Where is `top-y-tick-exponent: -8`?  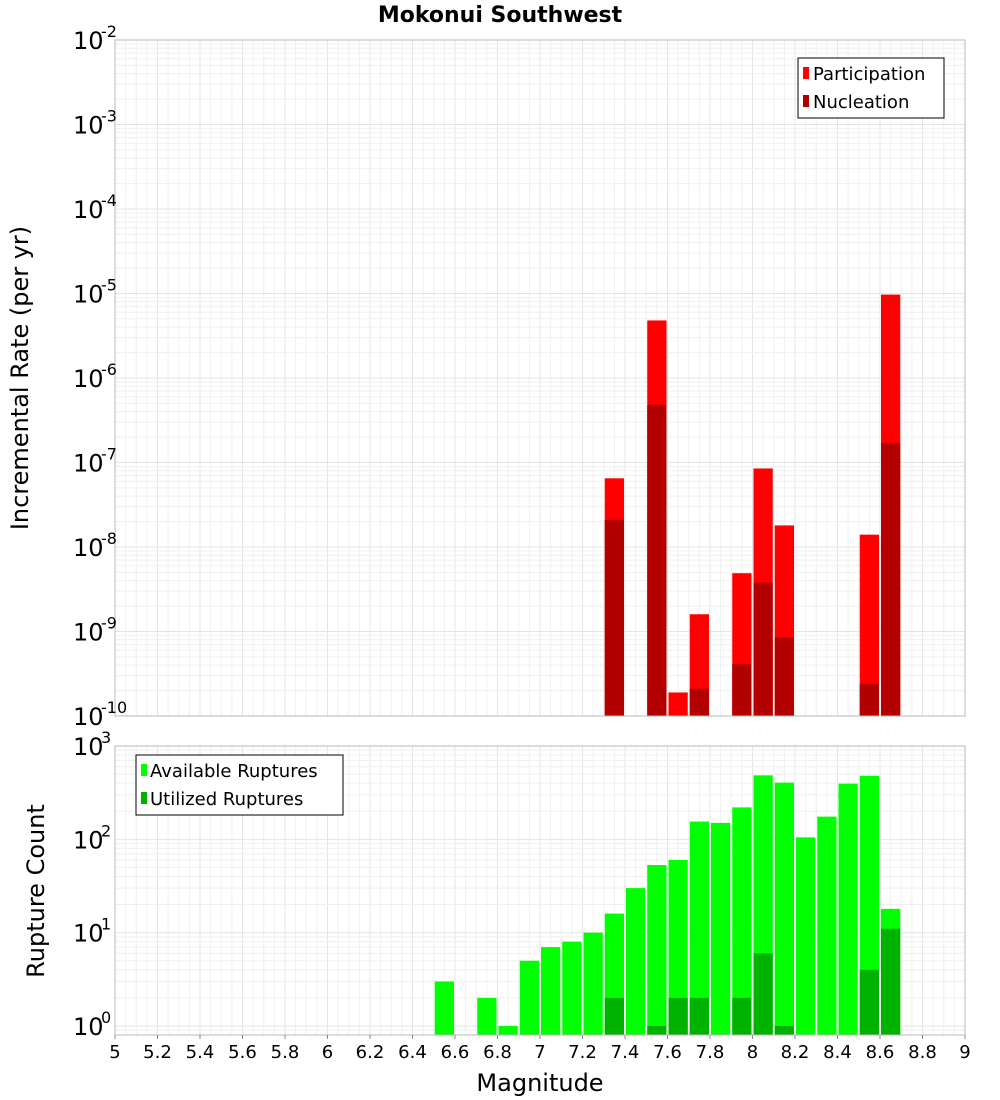
top-y-tick-exponent: -8 is located at coordinates (109, 538).